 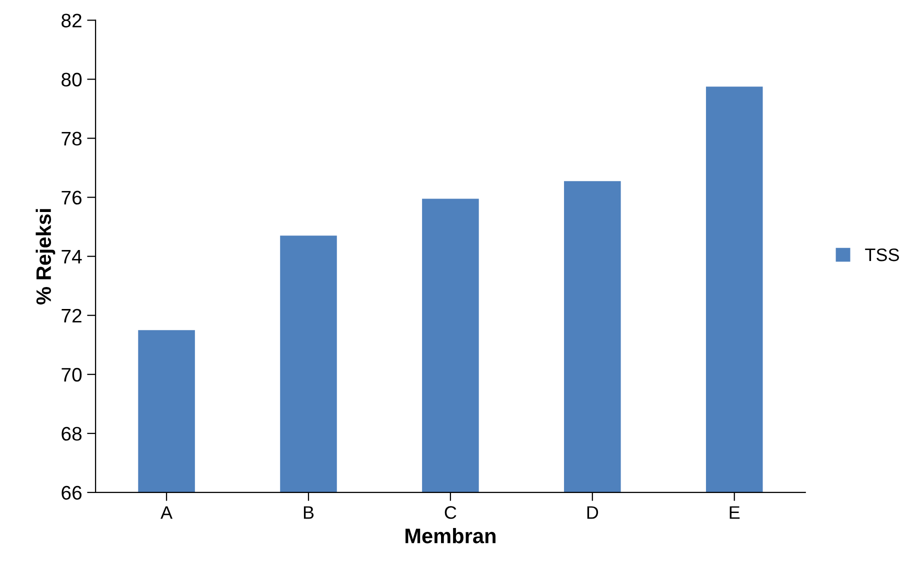 What do you see at coordinates (735, 512) in the screenshot?
I see `x-tick-label: E` at bounding box center [735, 512].